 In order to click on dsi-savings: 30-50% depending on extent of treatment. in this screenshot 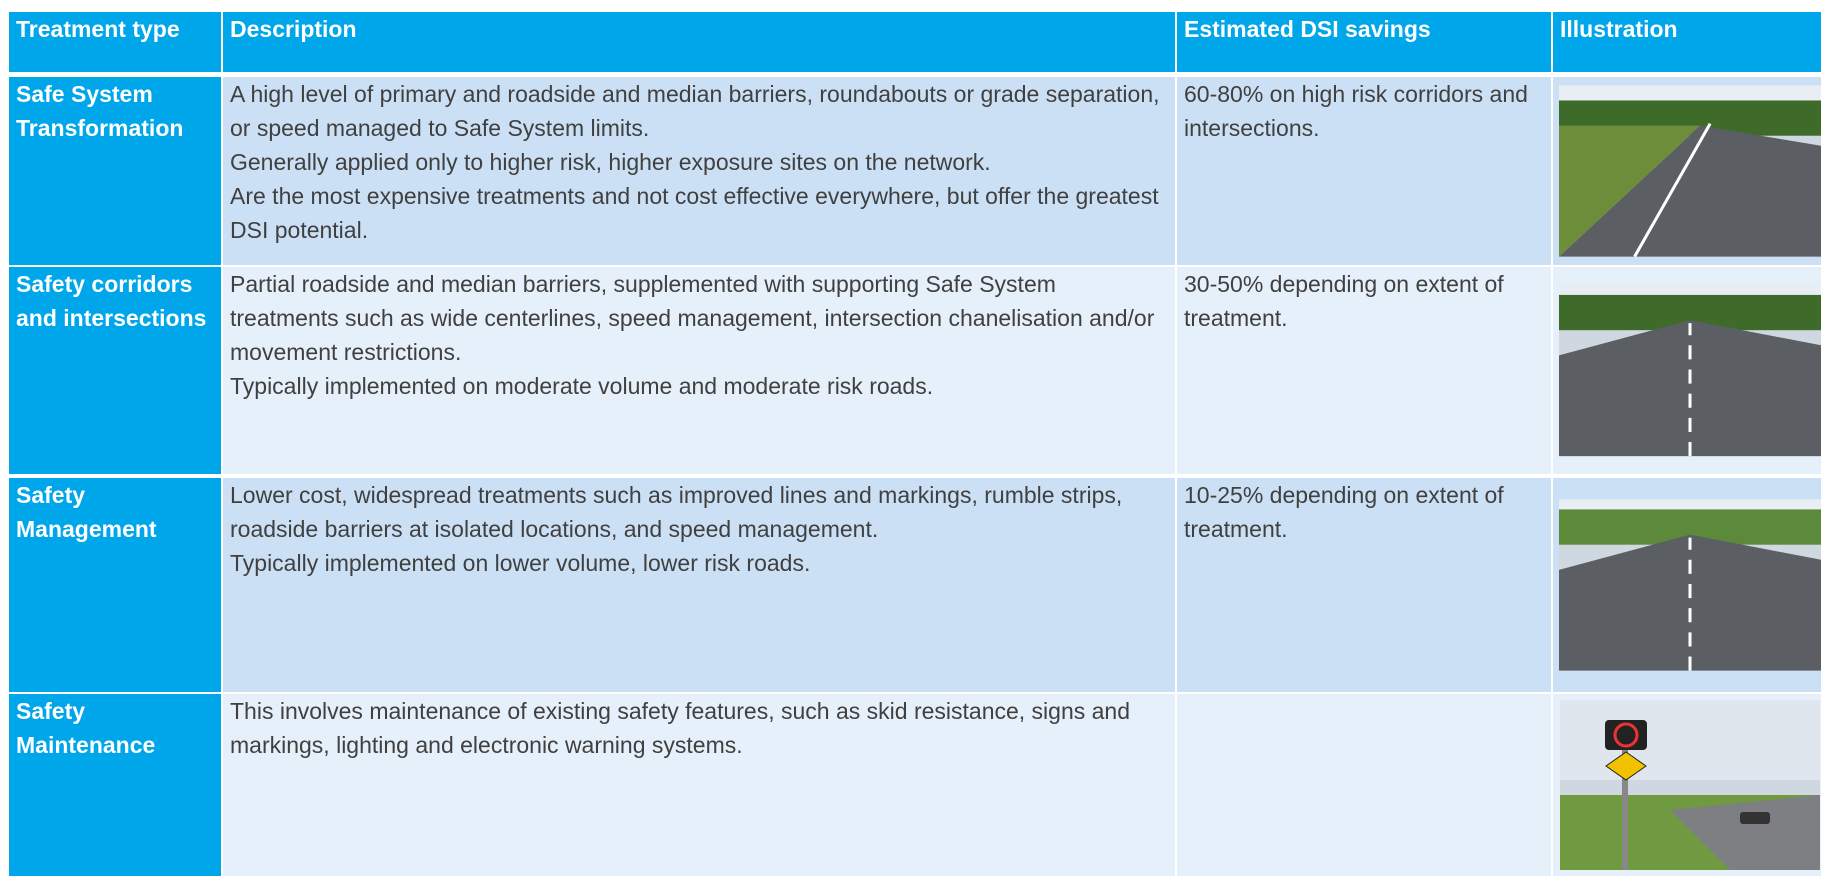, I will do `click(1364, 370)`.